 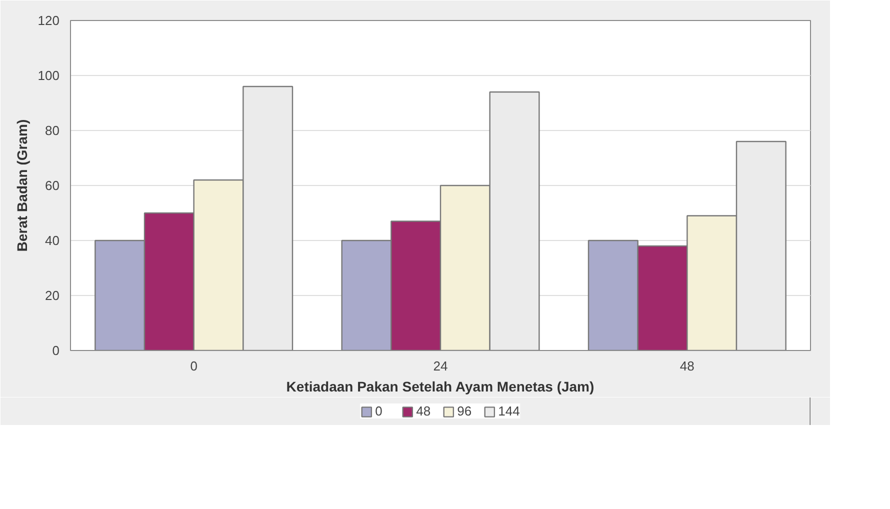 What do you see at coordinates (52, 130) in the screenshot?
I see `y-tick-label: 80` at bounding box center [52, 130].